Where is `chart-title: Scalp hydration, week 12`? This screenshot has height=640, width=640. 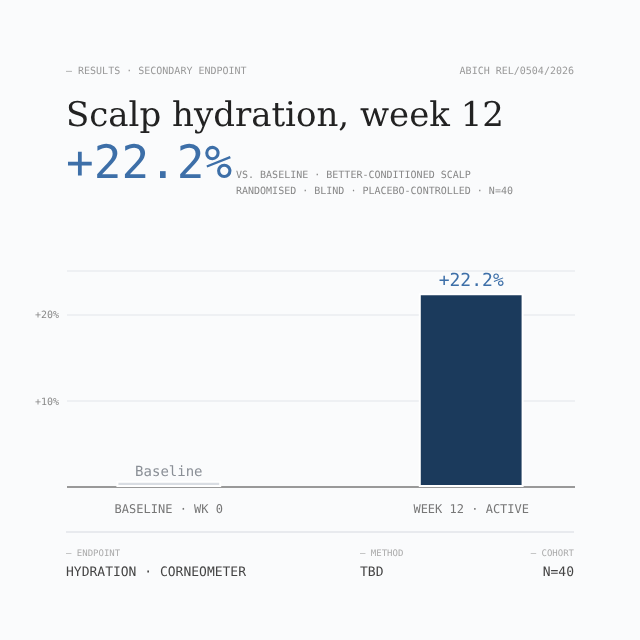 chart-title: Scalp hydration, week 12 is located at coordinates (285, 116).